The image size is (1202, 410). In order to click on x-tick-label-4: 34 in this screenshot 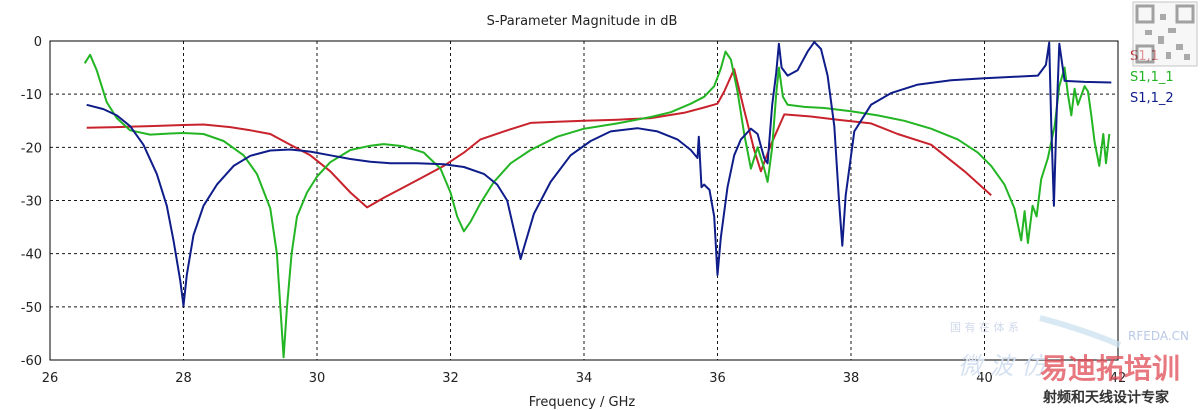, I will do `click(584, 378)`.